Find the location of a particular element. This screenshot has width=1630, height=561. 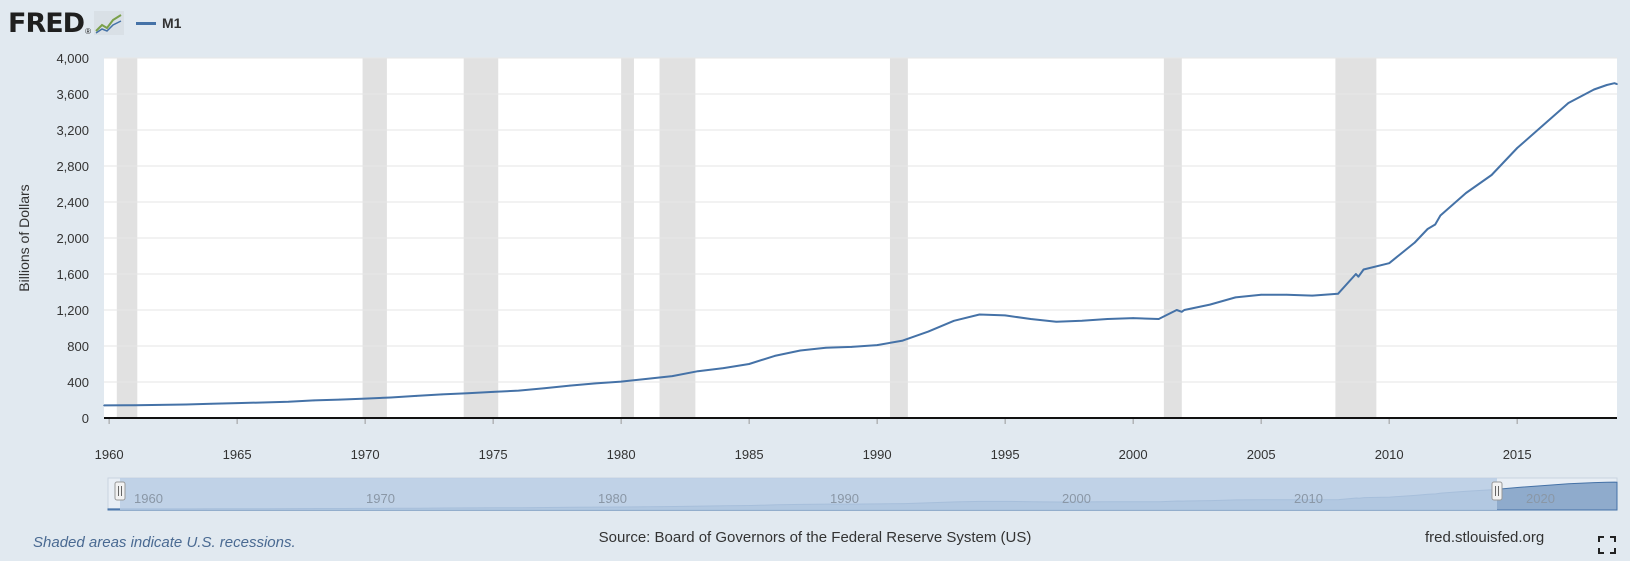

y-tick-label-10: 4,000 is located at coordinates (72, 58).